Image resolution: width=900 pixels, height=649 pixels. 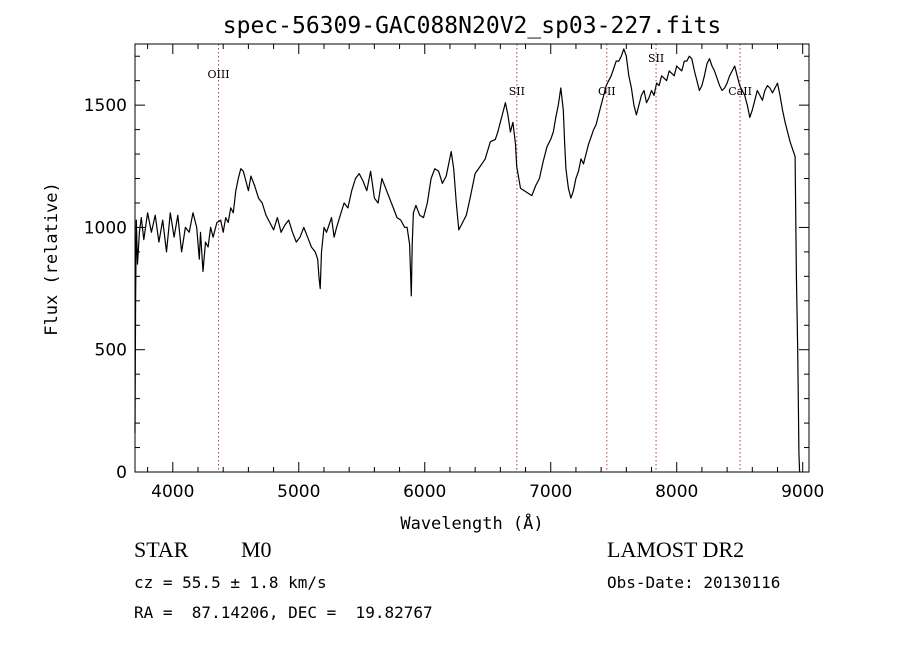 I want to click on y-tick-label: 500, so click(x=111, y=351).